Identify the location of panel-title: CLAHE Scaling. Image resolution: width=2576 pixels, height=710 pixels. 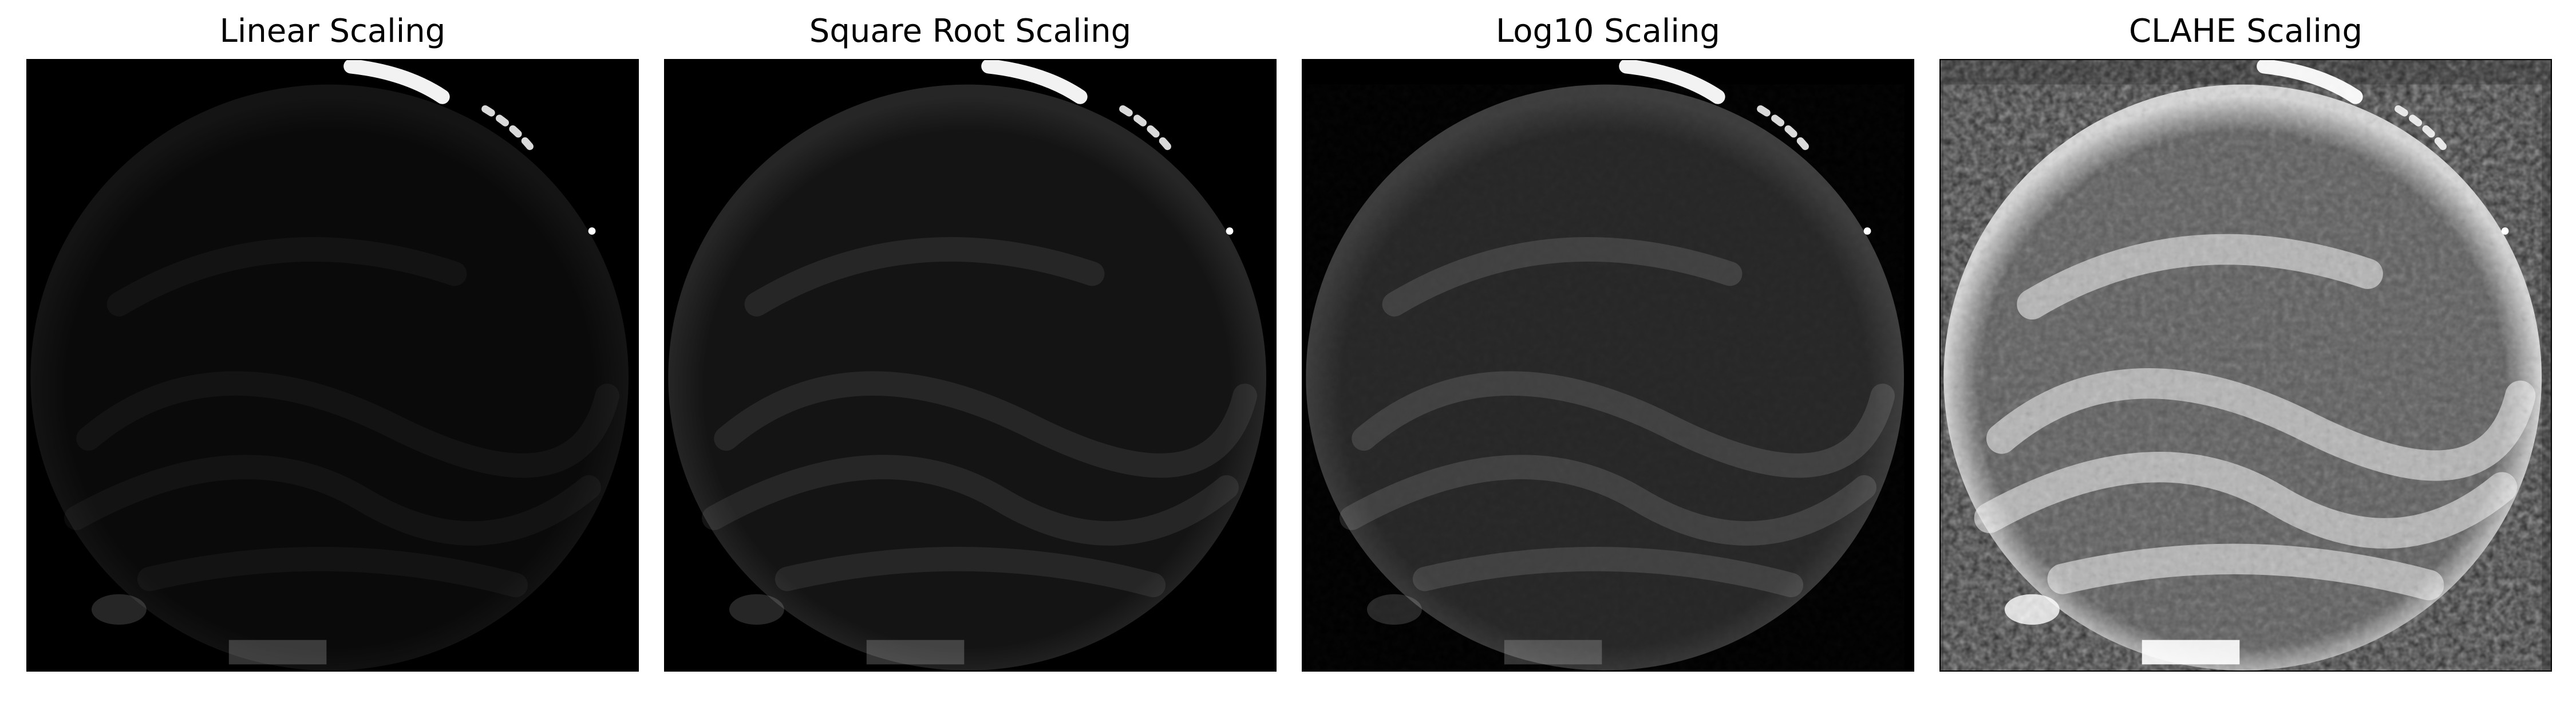
(2245, 31).